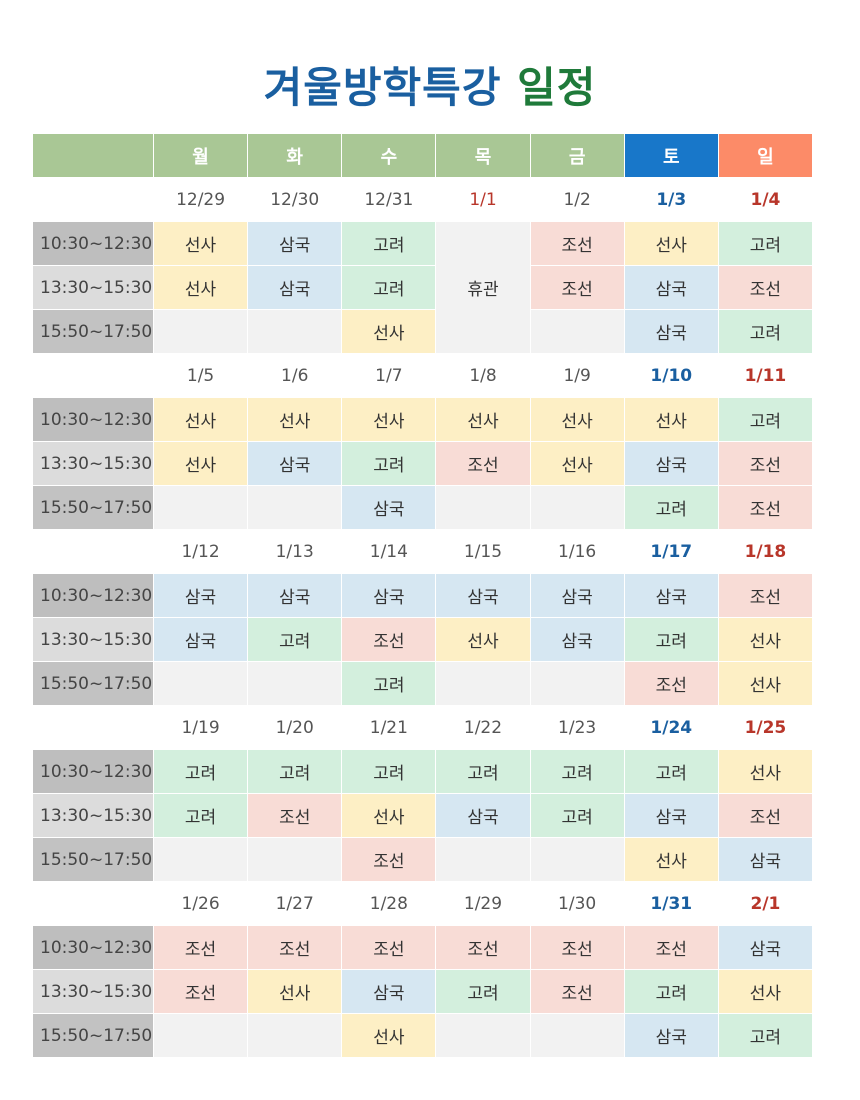  Describe the element at coordinates (295, 375) in the screenshot. I see `date-label: 1/6` at that location.